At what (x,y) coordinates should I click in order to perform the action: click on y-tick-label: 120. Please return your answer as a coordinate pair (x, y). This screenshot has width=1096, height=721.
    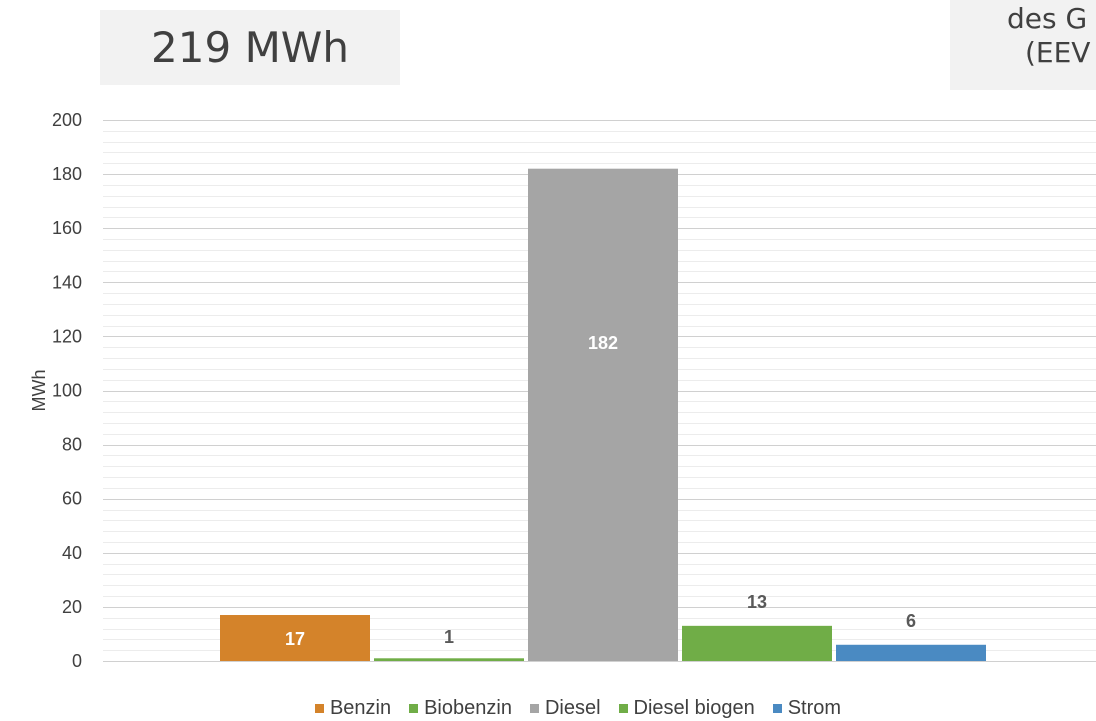
    Looking at the image, I should click on (67, 336).